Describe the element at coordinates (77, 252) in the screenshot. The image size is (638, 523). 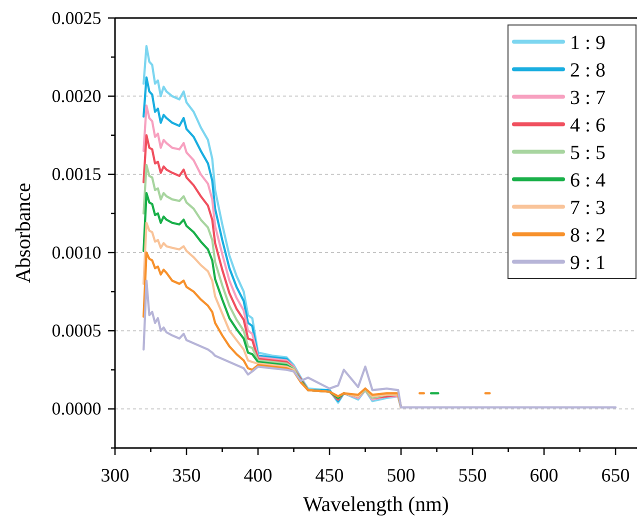
I see `y-tick-label: 0.0010` at that location.